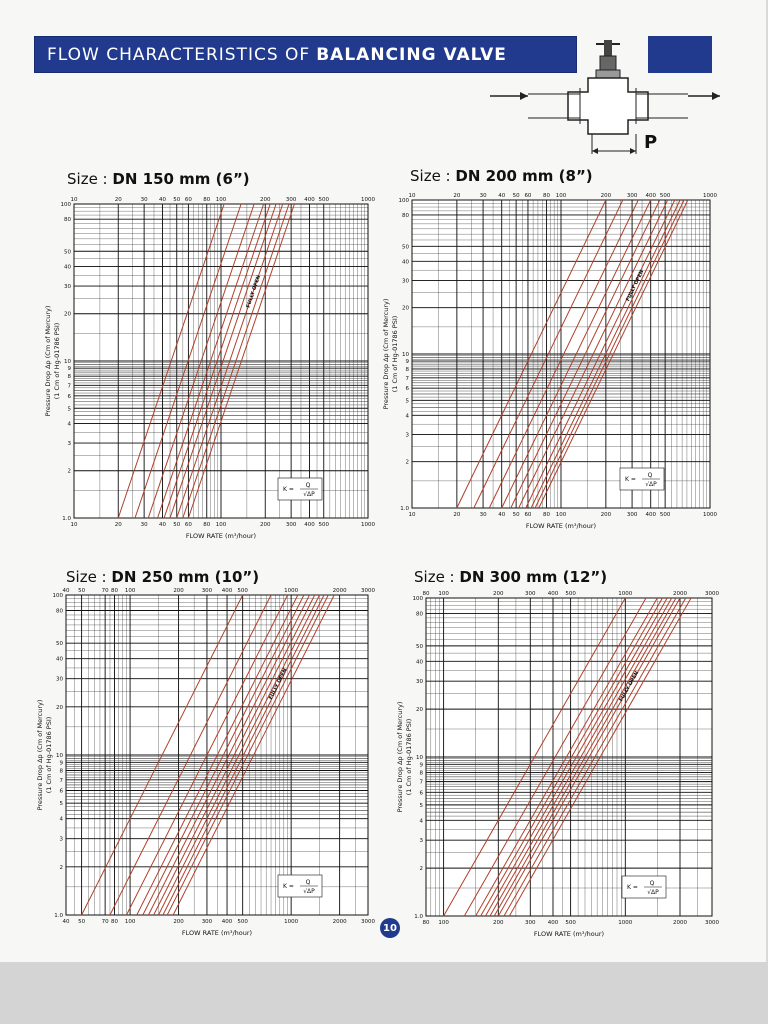  I want to click on x-tick-label: 10, so click(74, 525).